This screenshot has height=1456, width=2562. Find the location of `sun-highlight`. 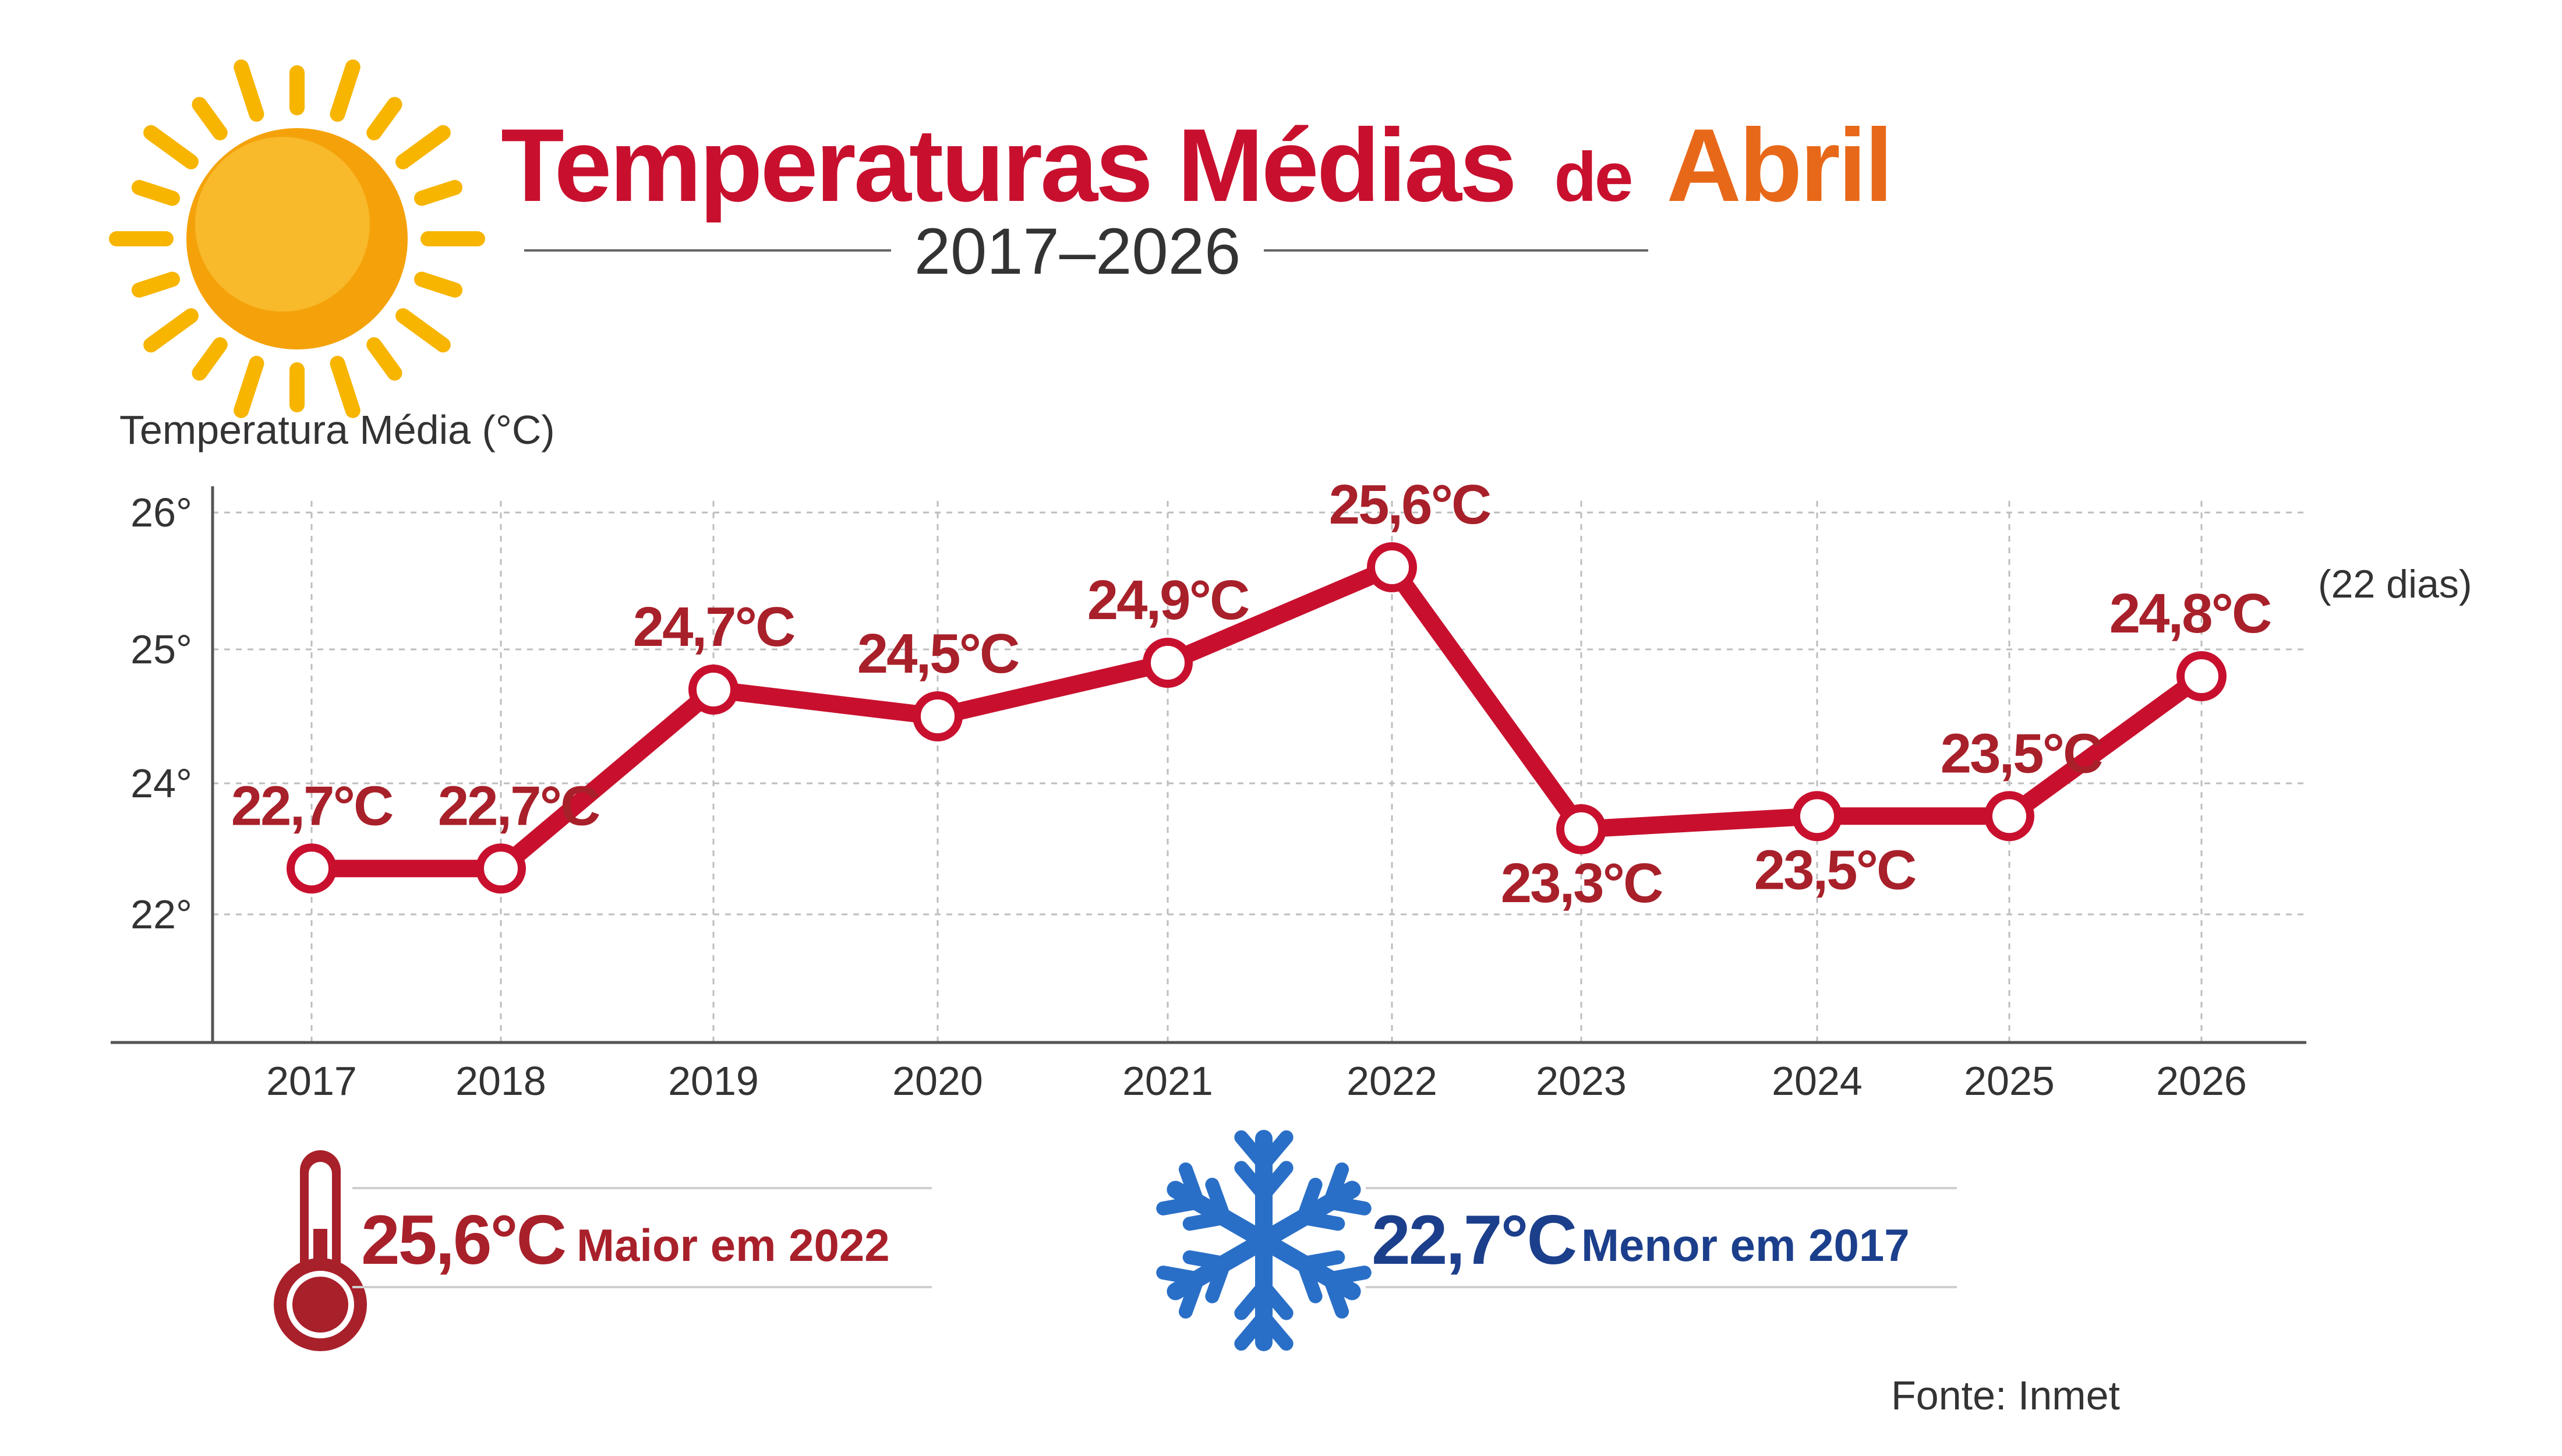

sun-highlight is located at coordinates (282, 224).